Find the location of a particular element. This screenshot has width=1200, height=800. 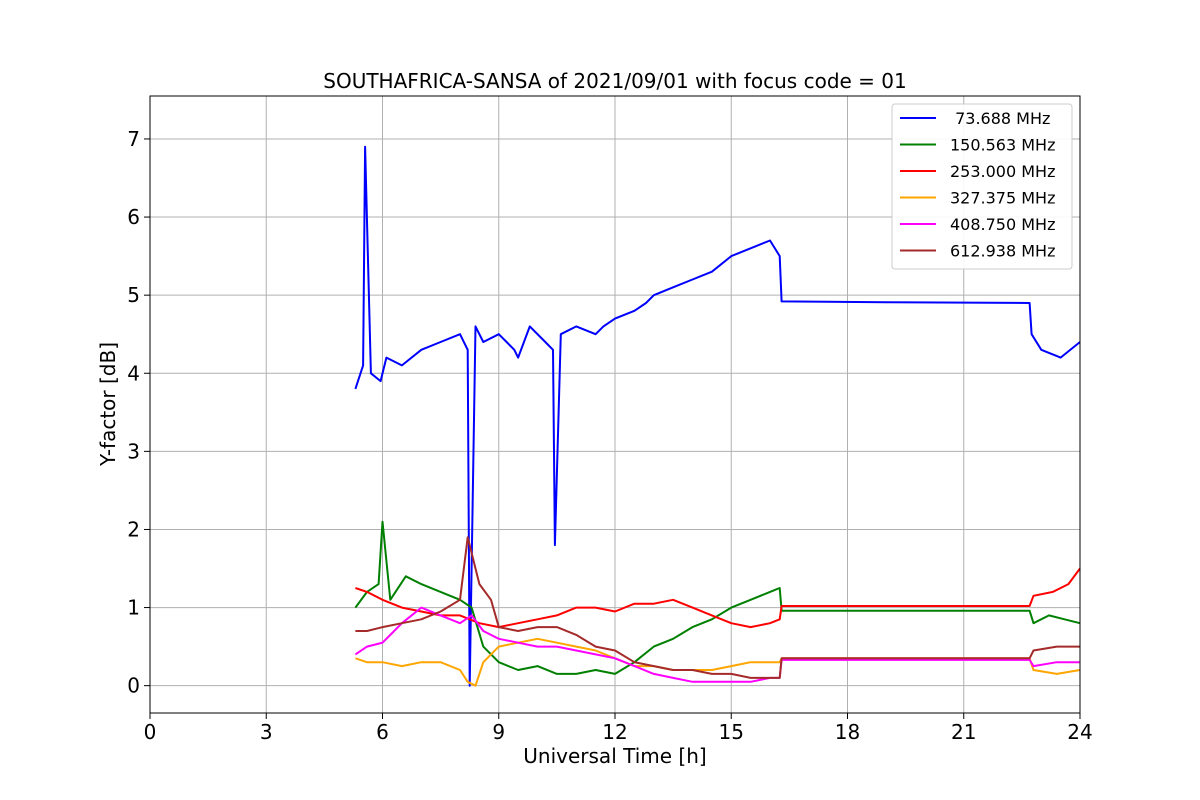

y-tick-label: 0 is located at coordinates (133, 686).